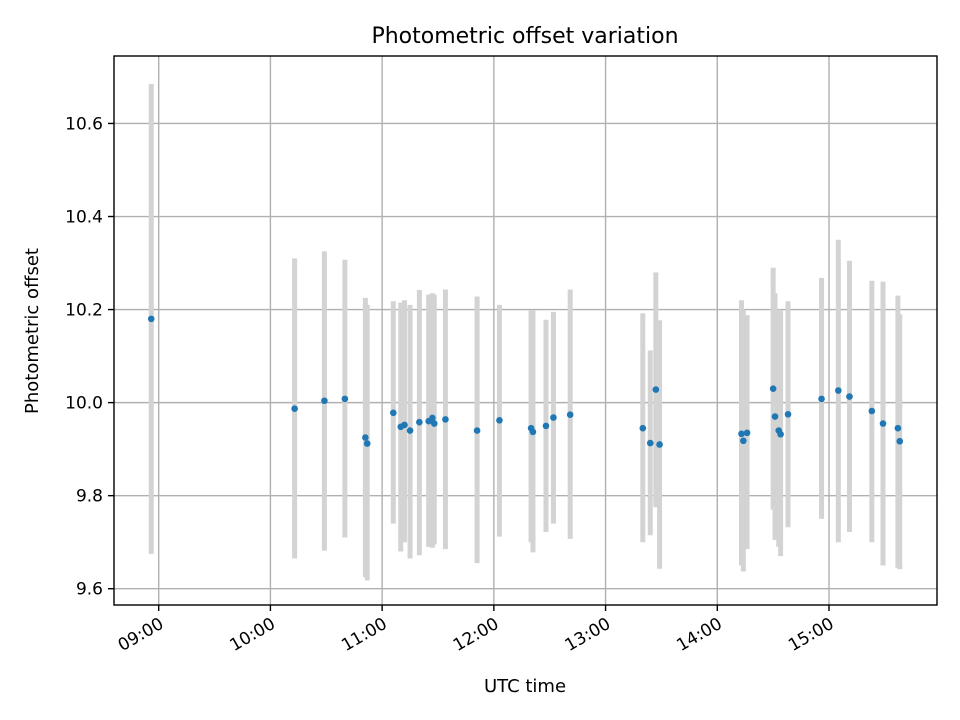 Image resolution: width=960 pixels, height=720 pixels. Describe the element at coordinates (525, 381) in the screenshot. I see `data-points` at that location.